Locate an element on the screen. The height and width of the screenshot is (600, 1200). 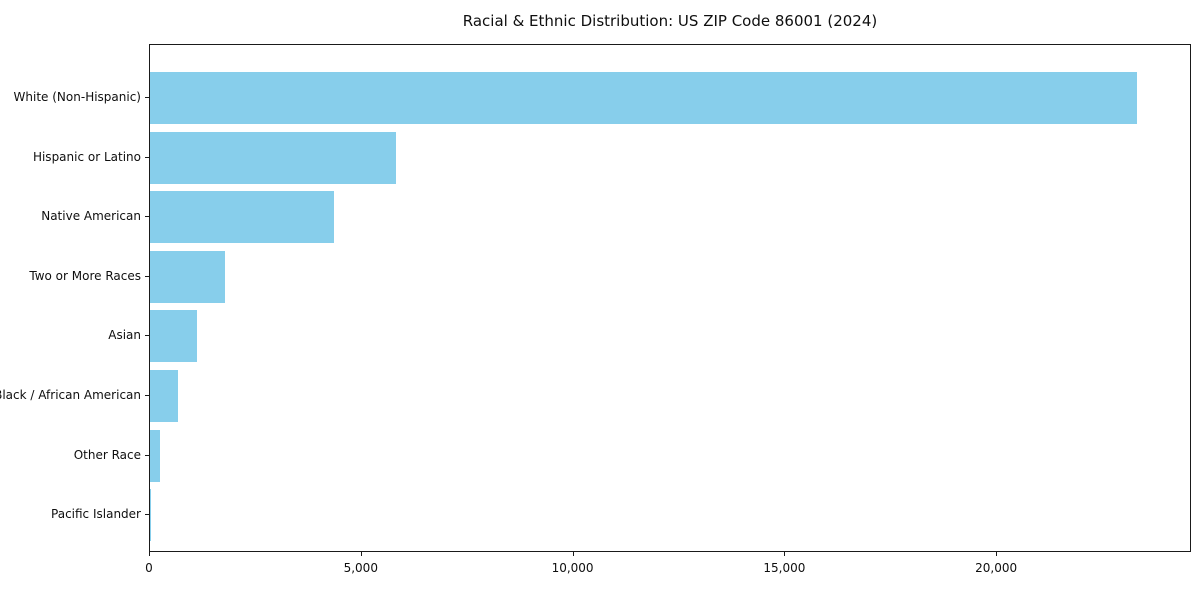
bar-black-african-american is located at coordinates (164, 396).